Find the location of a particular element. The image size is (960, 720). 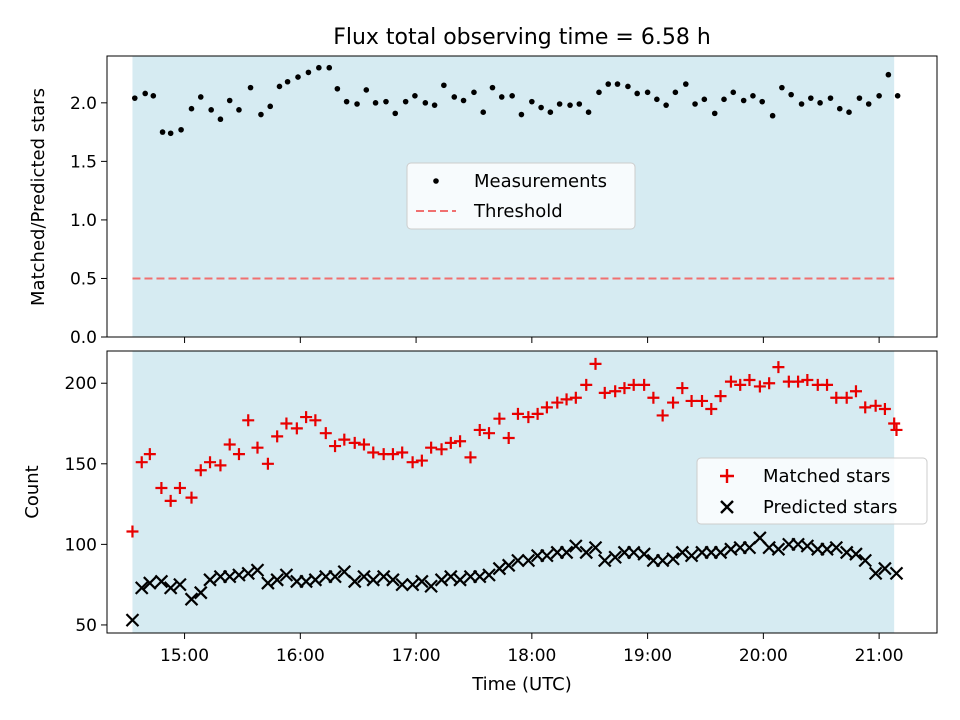

y-axis-label: Count is located at coordinates (32, 491).